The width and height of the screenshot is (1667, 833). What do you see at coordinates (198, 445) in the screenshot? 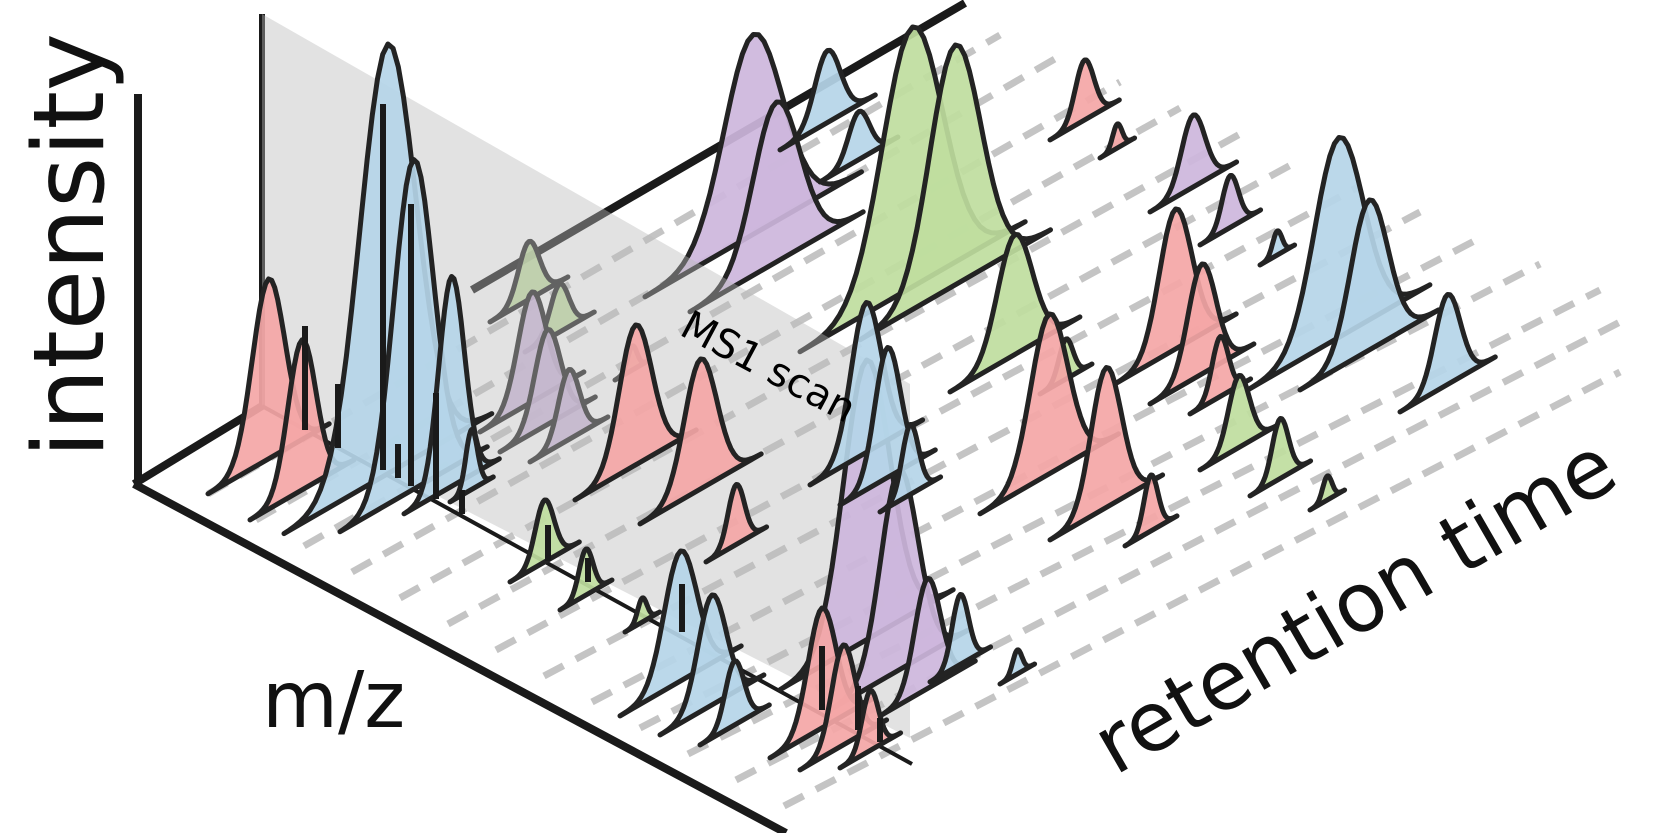
I see `retention-time-axis` at bounding box center [198, 445].